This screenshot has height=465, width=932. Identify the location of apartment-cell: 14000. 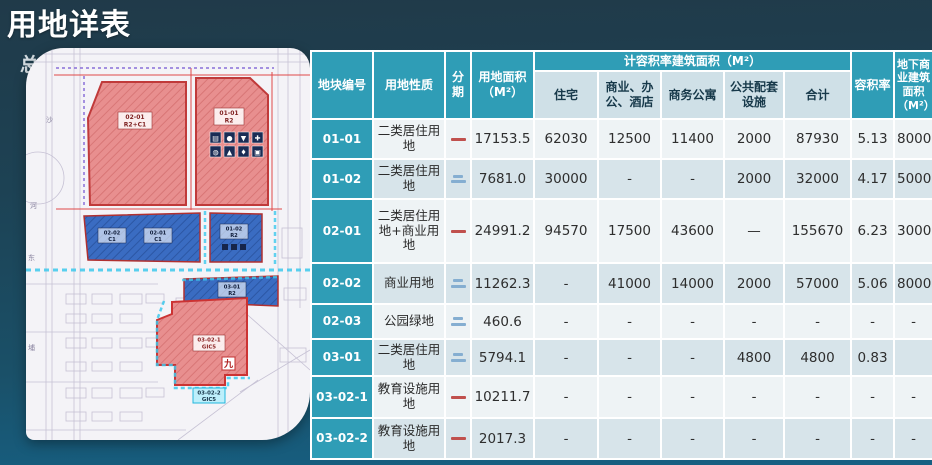
(692, 283).